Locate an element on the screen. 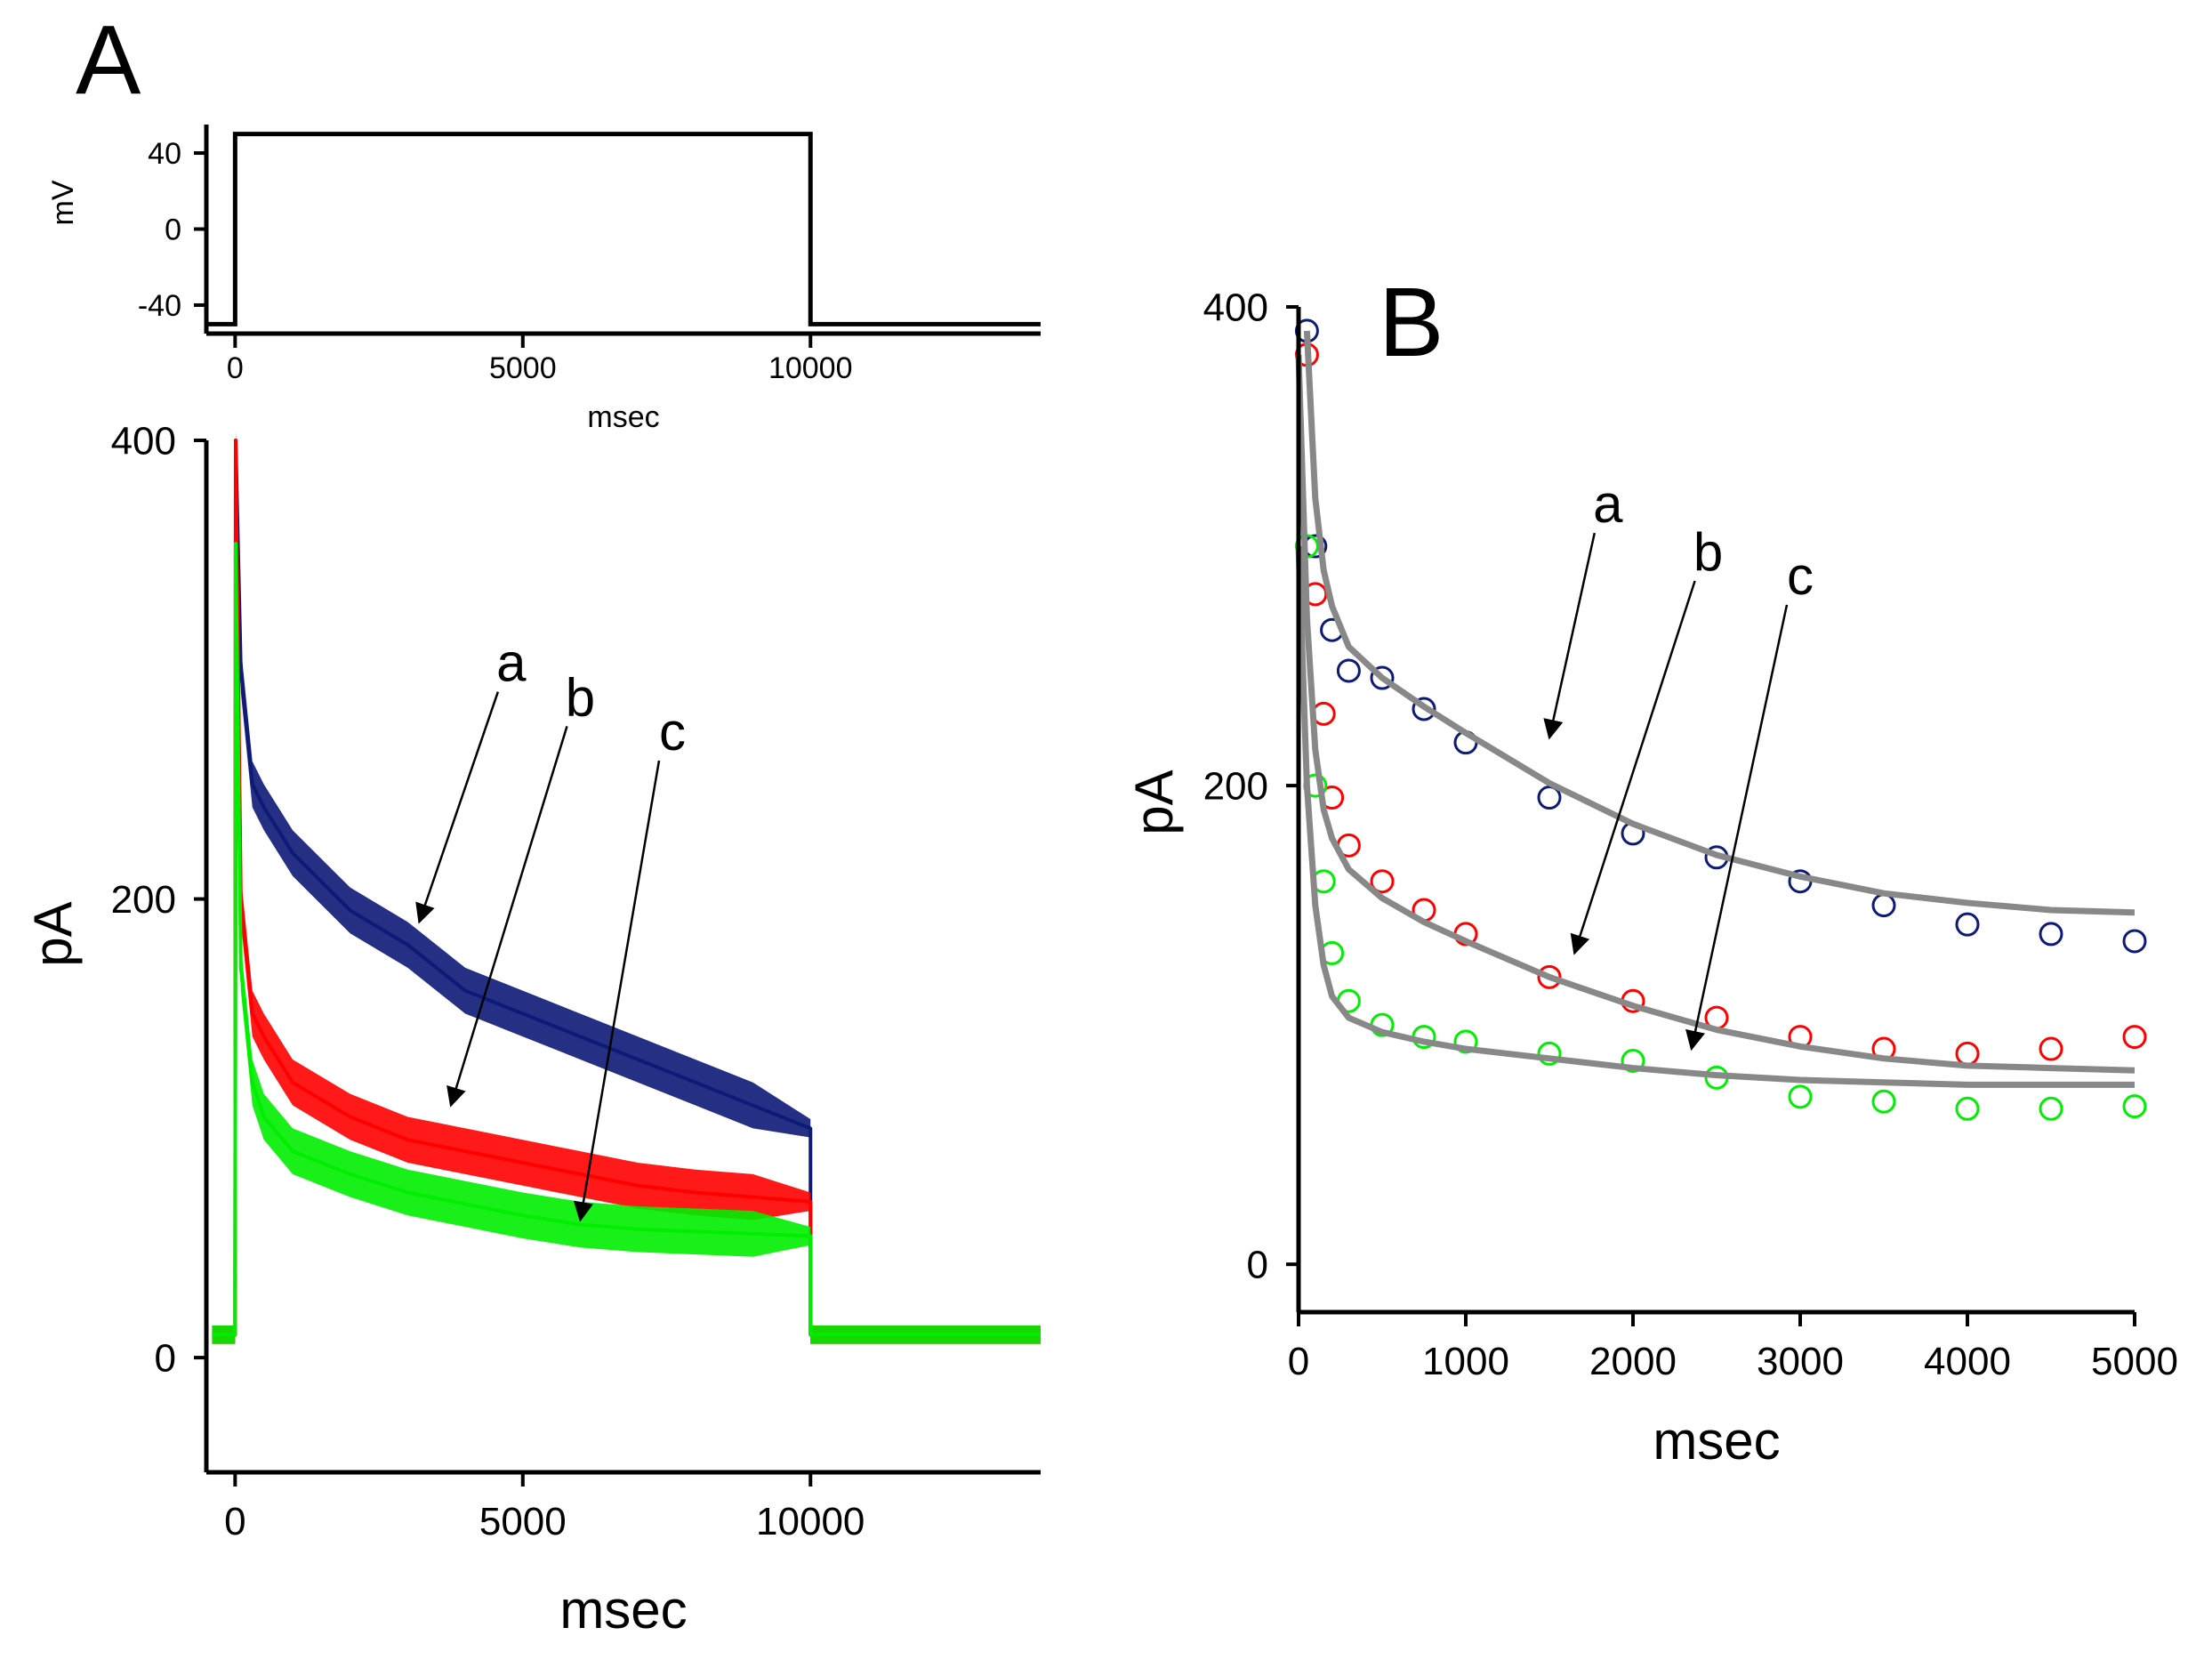 Image resolution: width=2212 pixels, height=1668 pixels. current-a-x-label: msec is located at coordinates (623, 1610).